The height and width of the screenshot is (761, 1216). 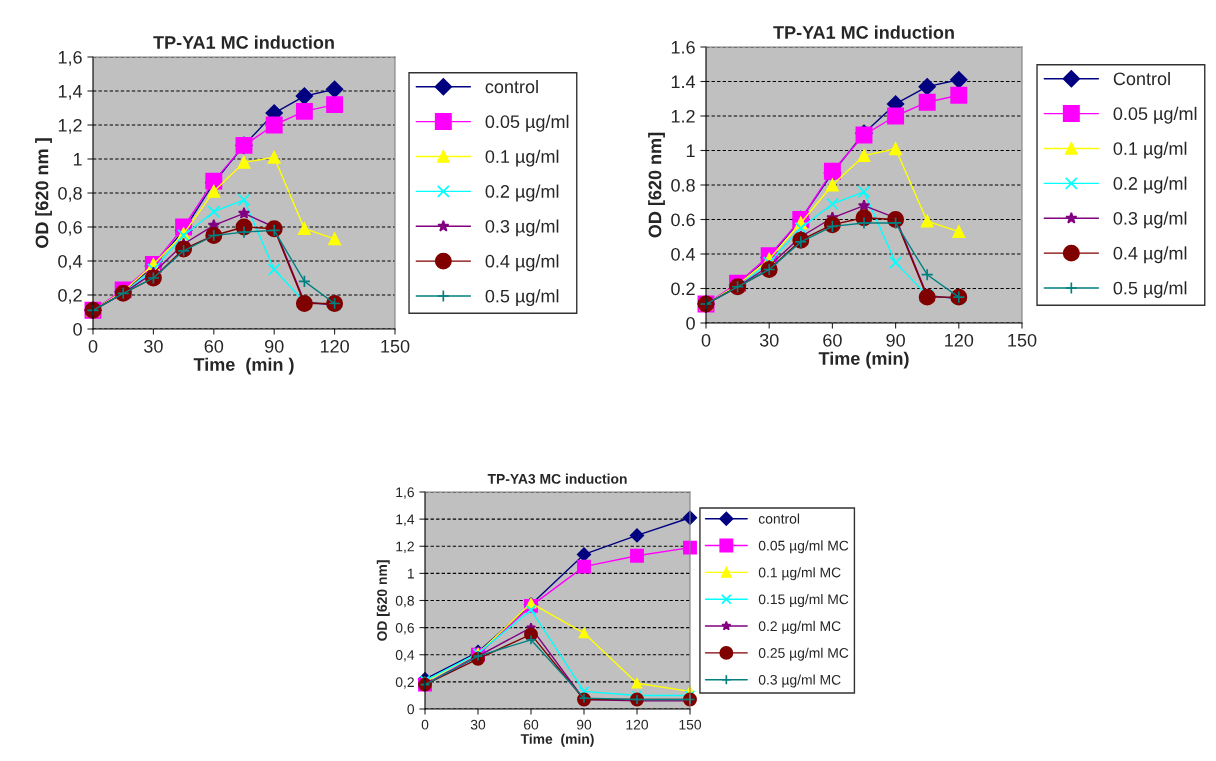 What do you see at coordinates (683, 82) in the screenshot?
I see `y-tick-label: 1.4` at bounding box center [683, 82].